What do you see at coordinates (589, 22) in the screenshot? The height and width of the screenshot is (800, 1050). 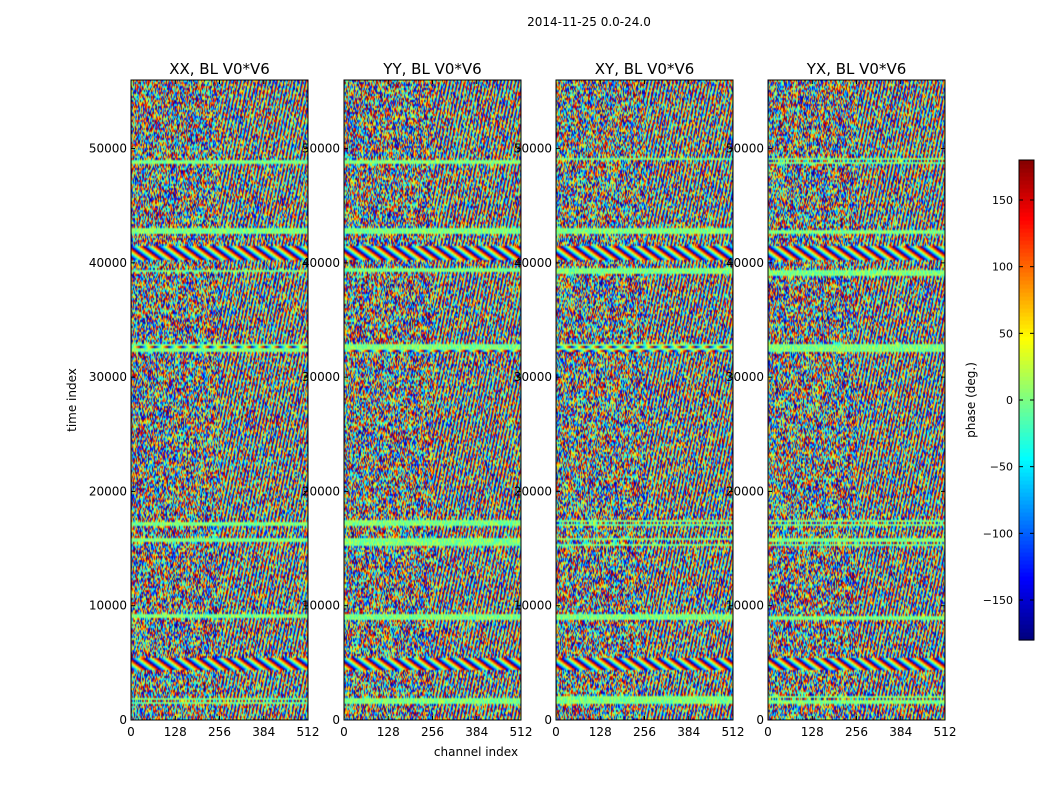 I see `figure-suptitle: 2014-11-25 0.0-24.0` at bounding box center [589, 22].